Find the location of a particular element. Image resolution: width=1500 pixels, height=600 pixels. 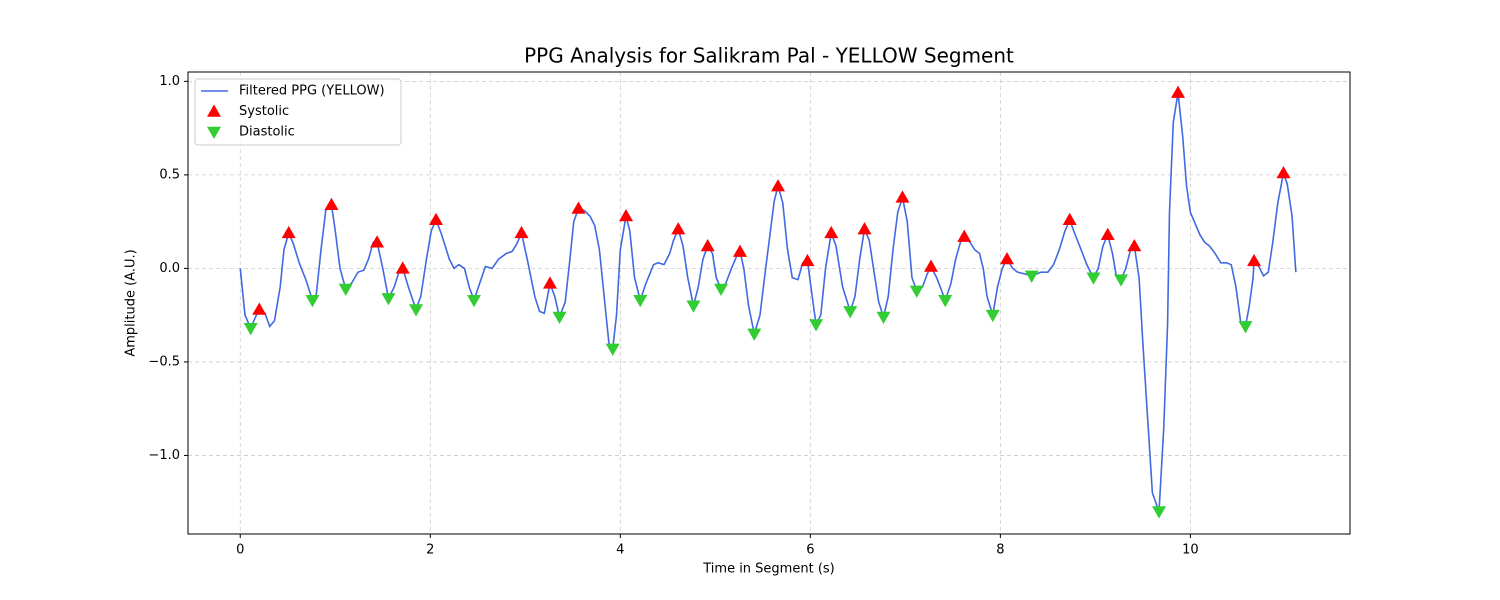

x-tick-label: 6 is located at coordinates (810, 550).